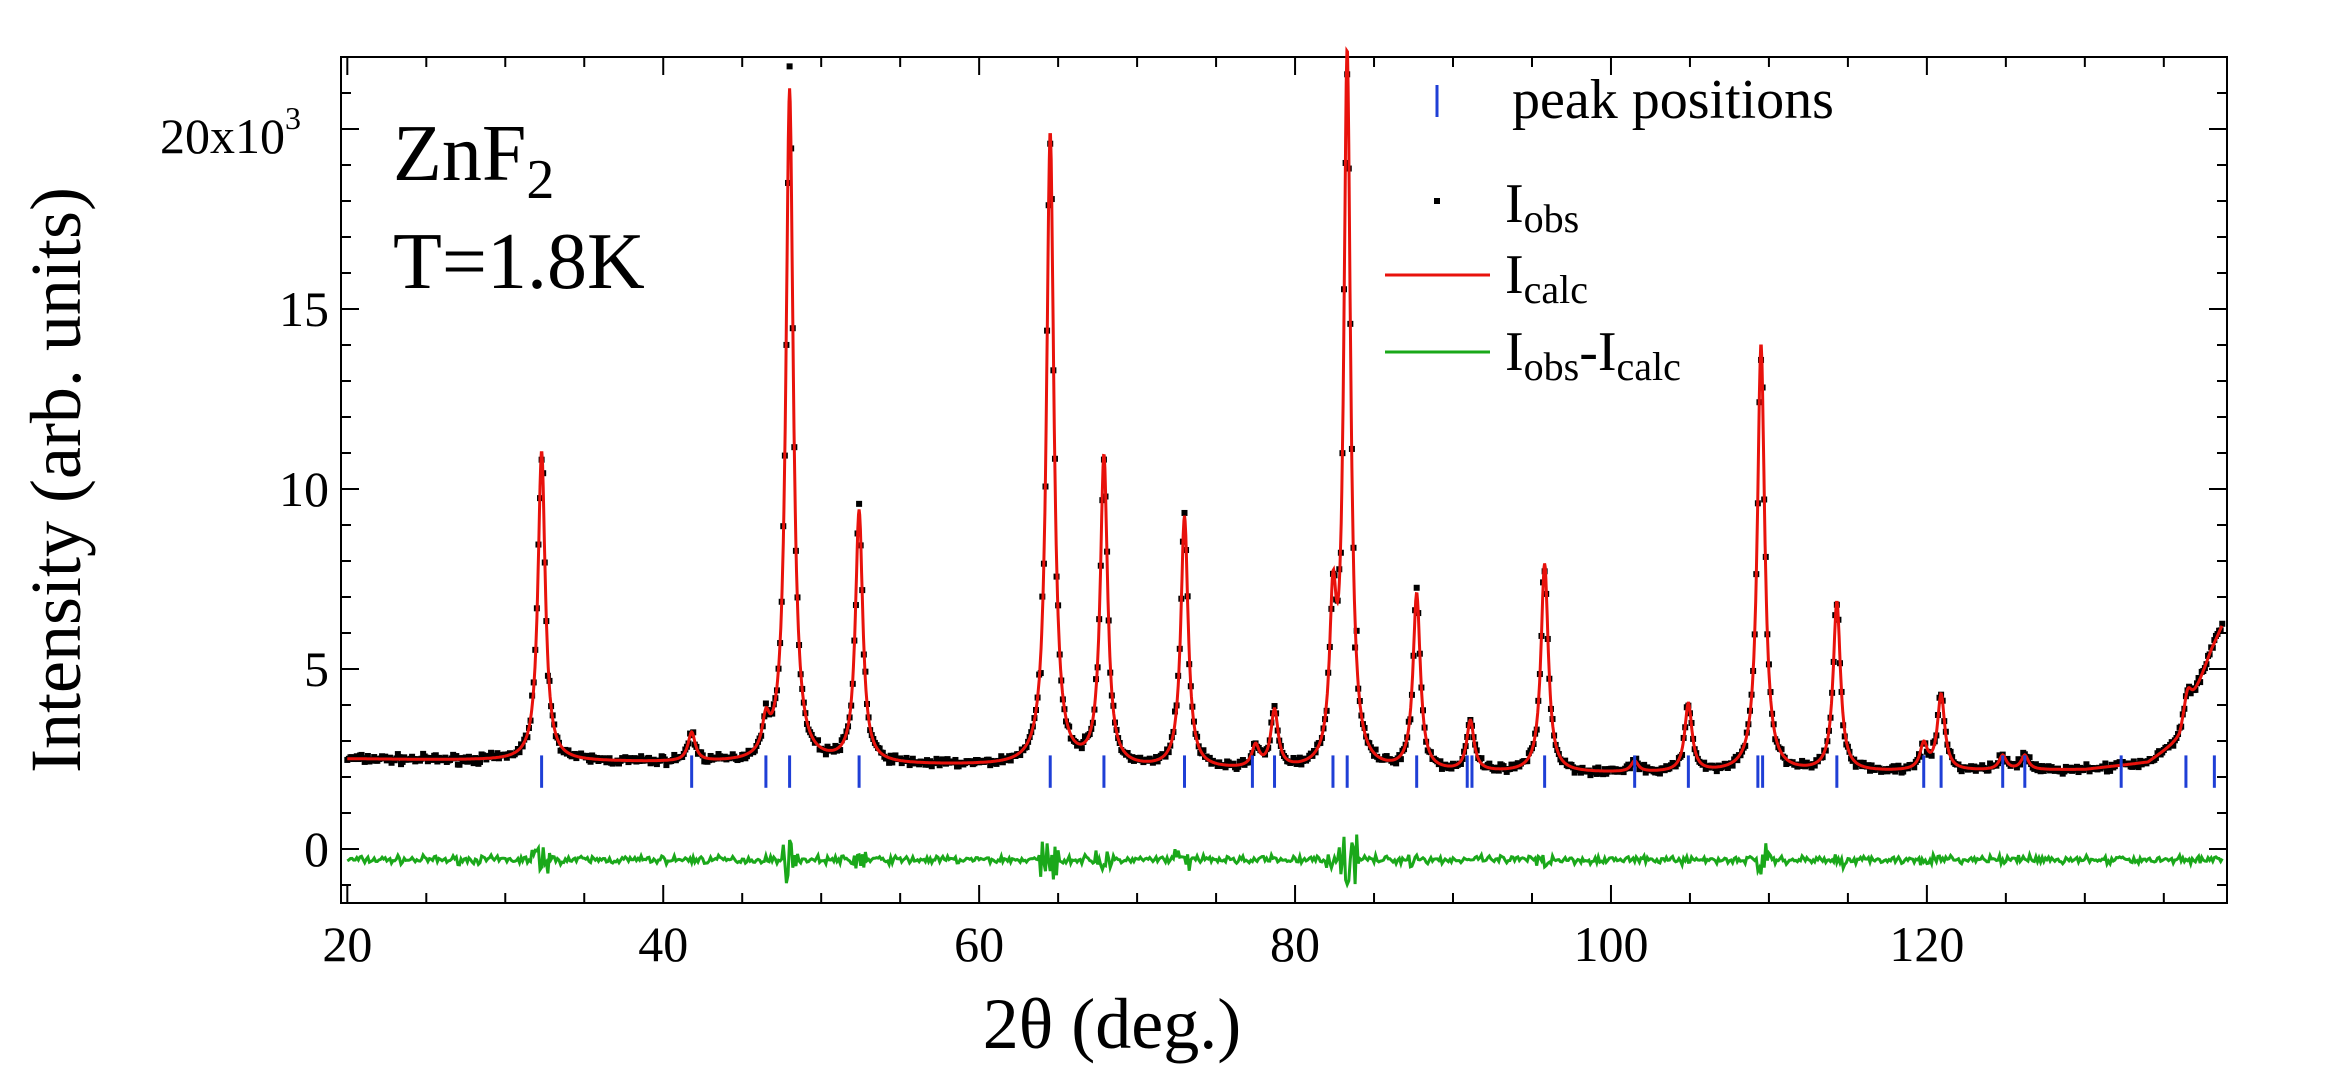  What do you see at coordinates (56, 480) in the screenshot?
I see `y-axis-title: Intensity (arb. units)` at bounding box center [56, 480].